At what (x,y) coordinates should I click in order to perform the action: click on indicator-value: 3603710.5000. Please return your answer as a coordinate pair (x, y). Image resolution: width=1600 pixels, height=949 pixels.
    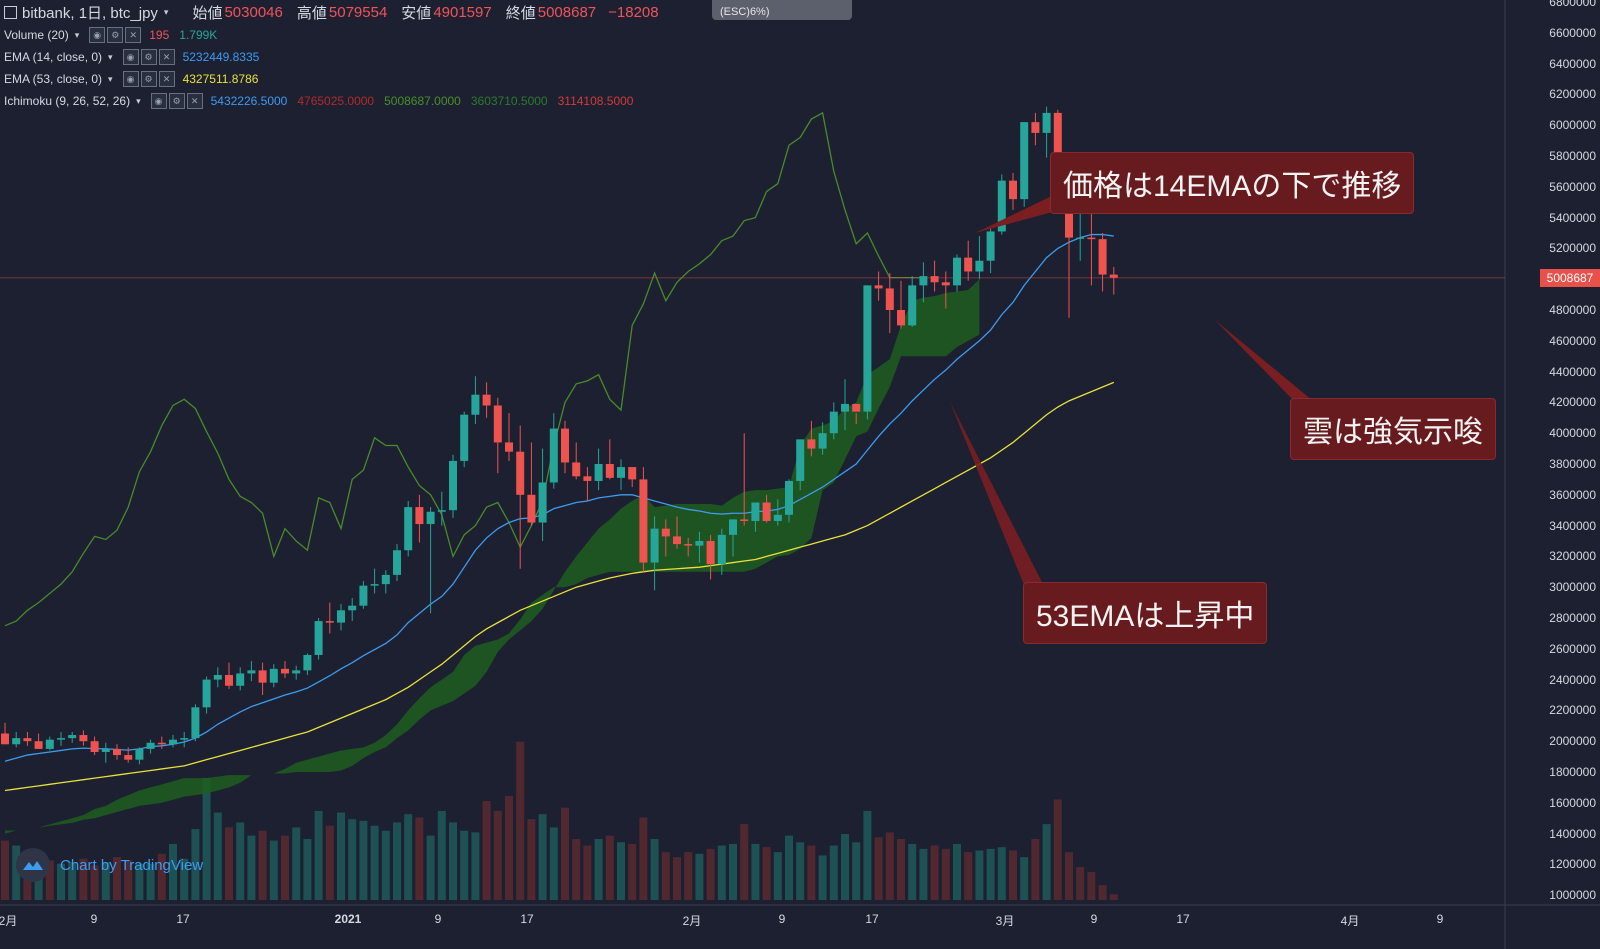
    Looking at the image, I should click on (509, 101).